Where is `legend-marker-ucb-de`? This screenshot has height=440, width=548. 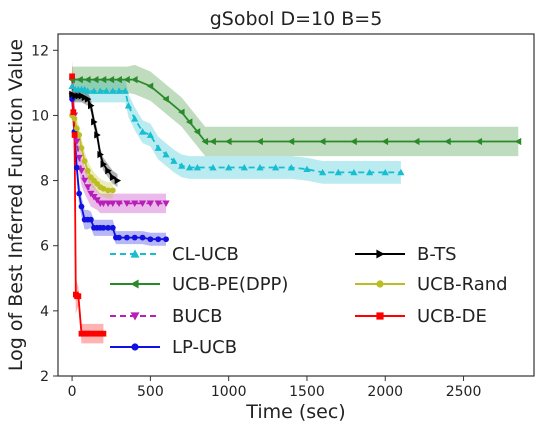
legend-marker-ucb-de is located at coordinates (380, 316).